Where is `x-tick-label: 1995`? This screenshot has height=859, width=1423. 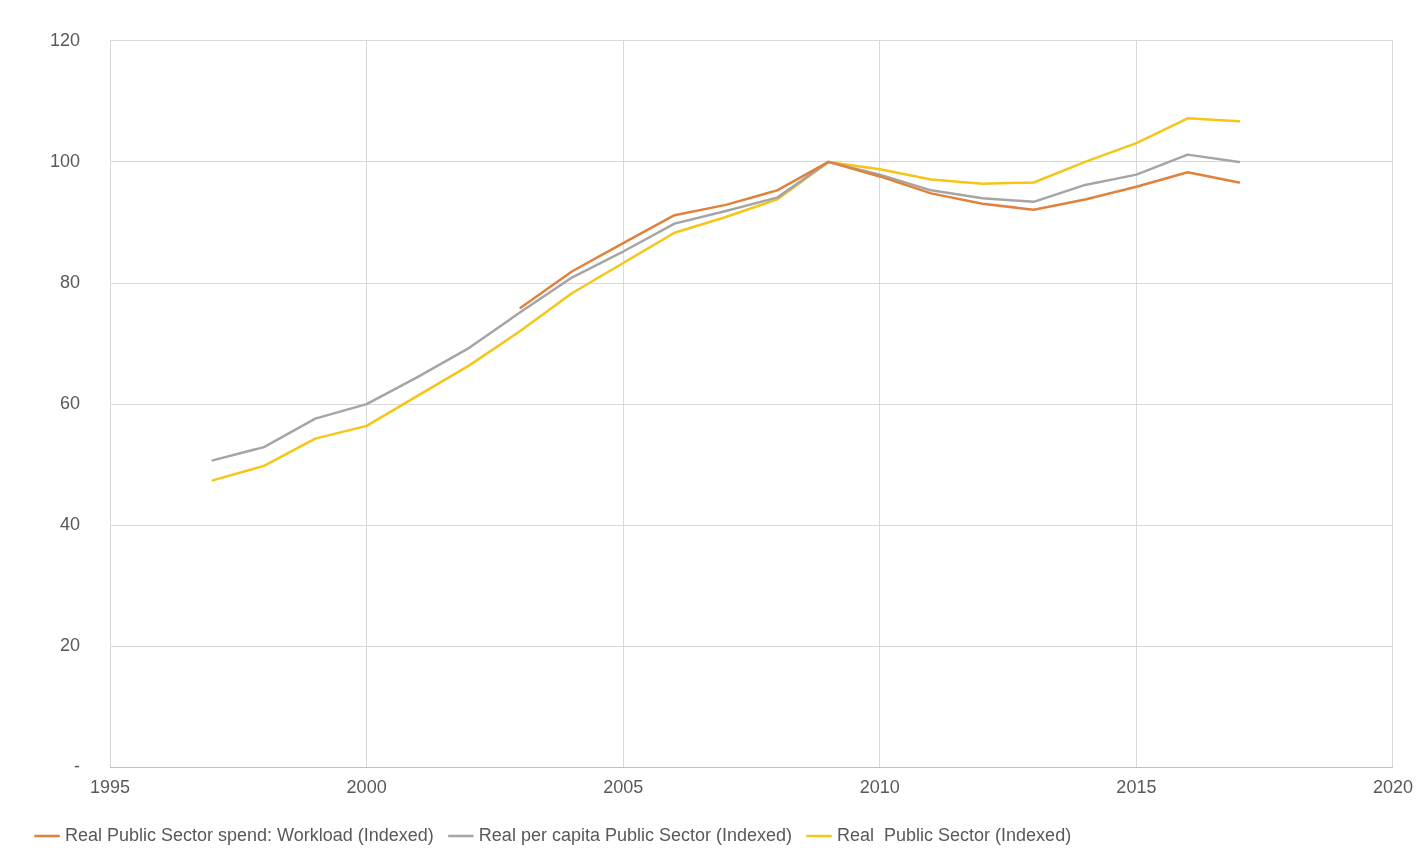
x-tick-label: 1995 is located at coordinates (110, 787).